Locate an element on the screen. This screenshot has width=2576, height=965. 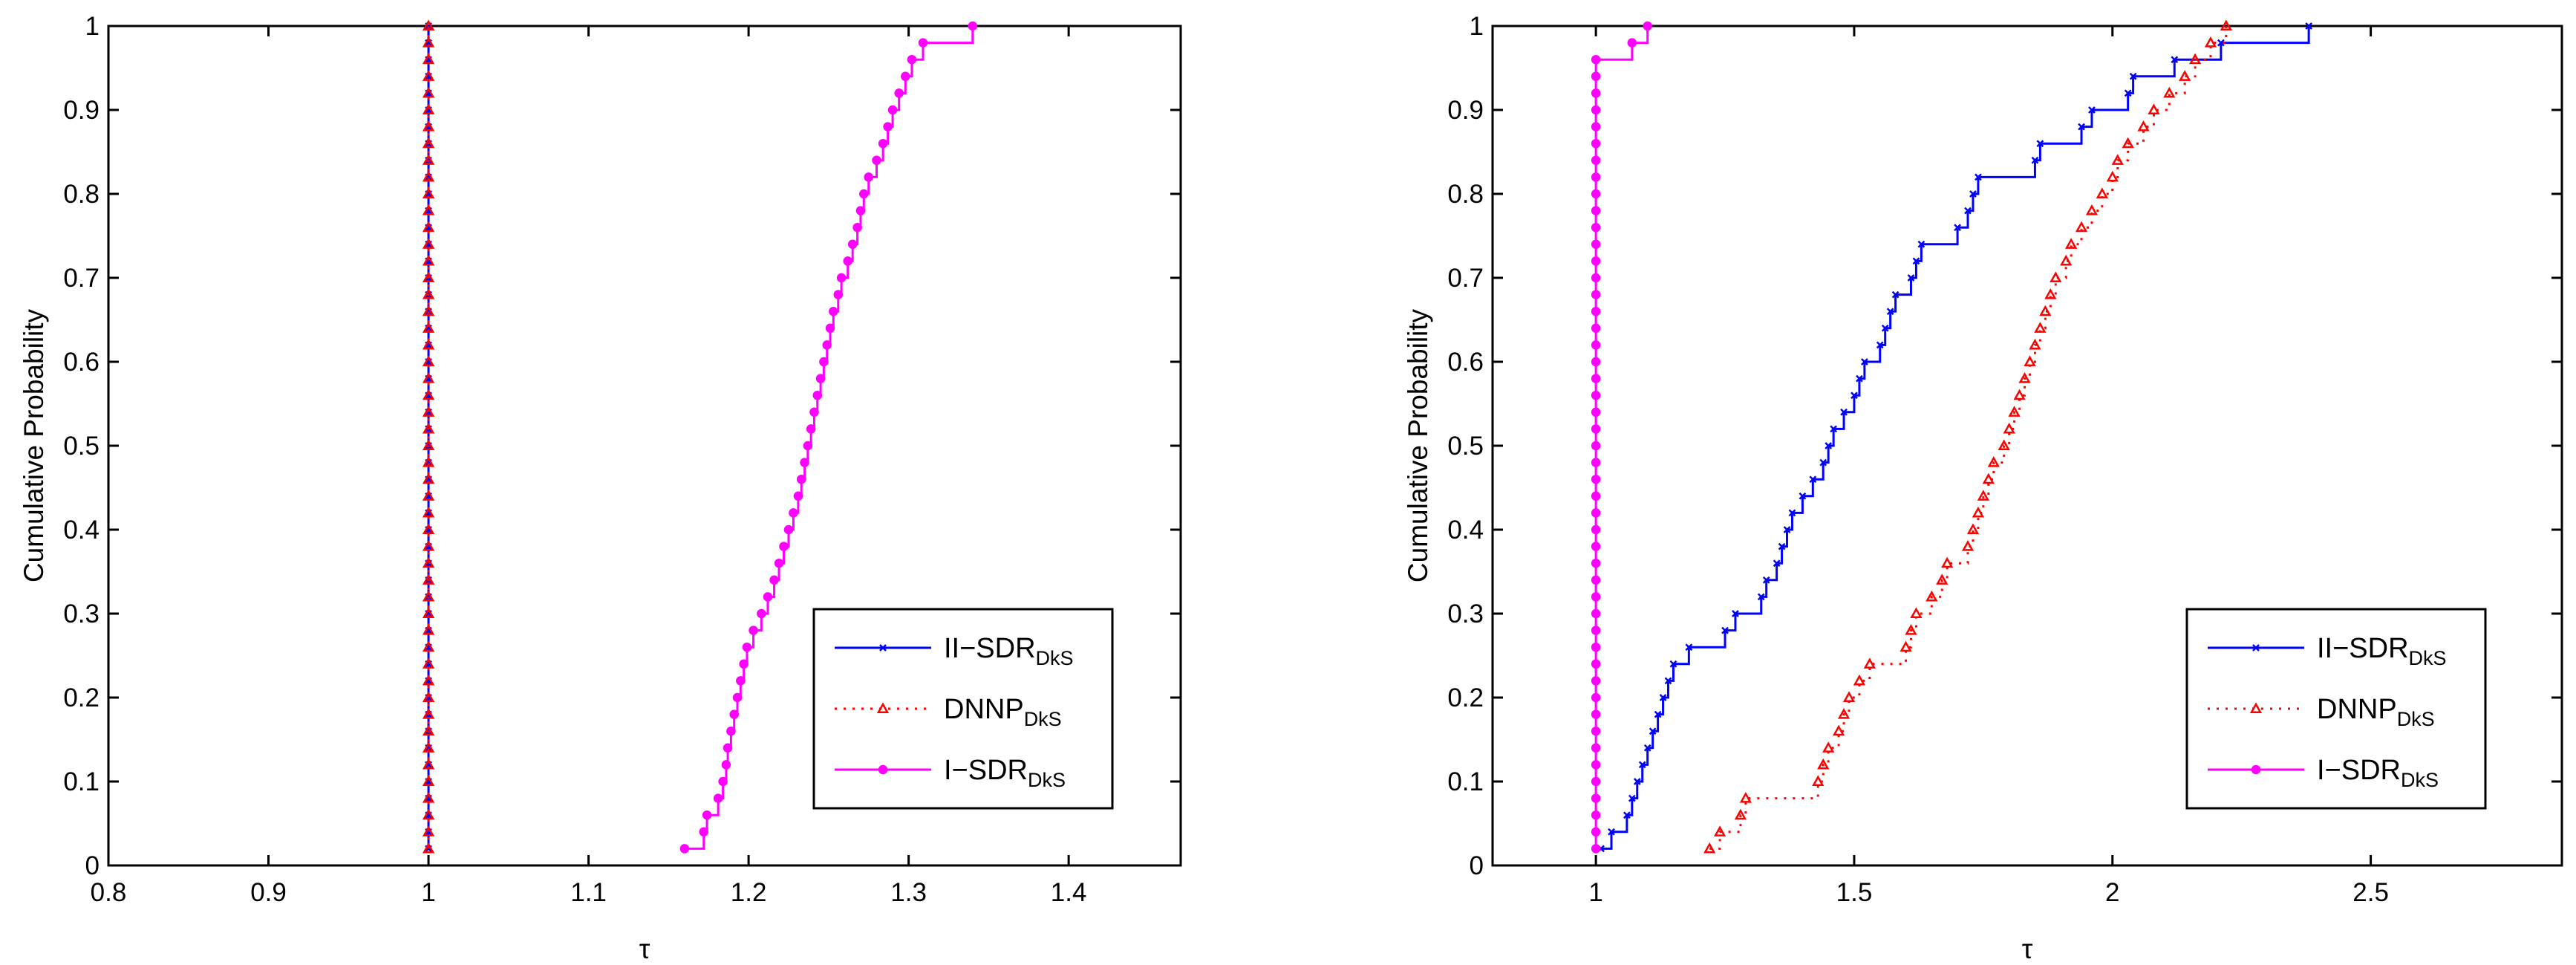
x-tick-label: 0.9 is located at coordinates (268, 892).